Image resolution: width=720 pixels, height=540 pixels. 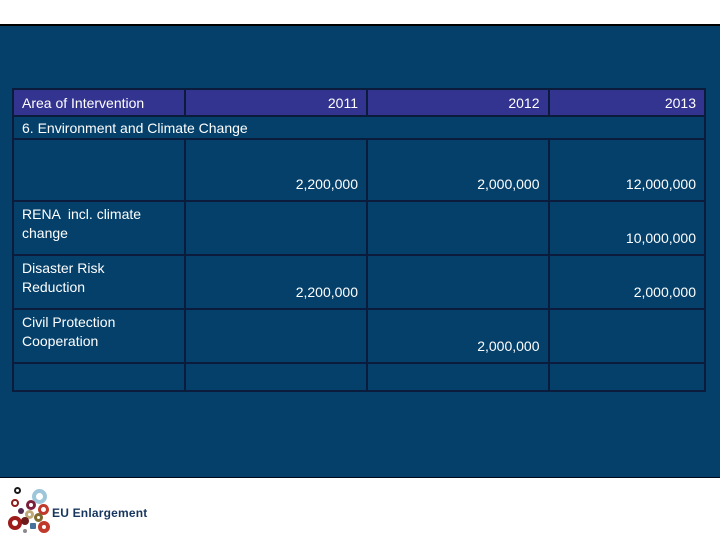 What do you see at coordinates (458, 102) in the screenshot?
I see `column-header-2012: 2012` at bounding box center [458, 102].